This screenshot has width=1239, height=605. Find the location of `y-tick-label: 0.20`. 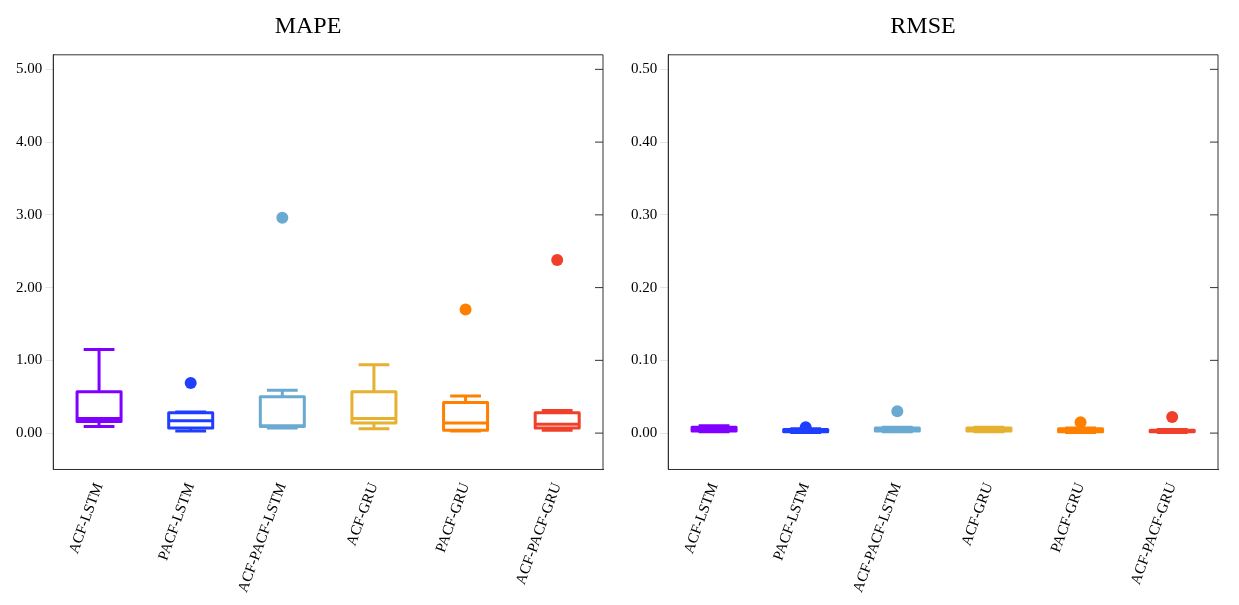

y-tick-label: 0.20 is located at coordinates (644, 286).